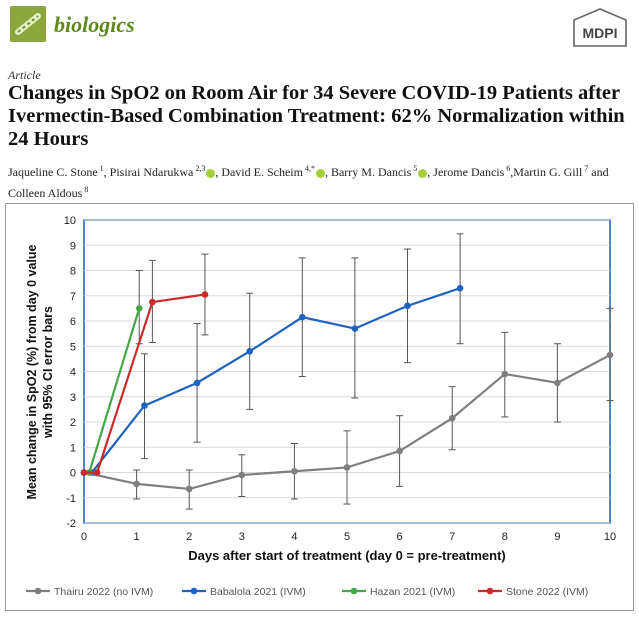 The height and width of the screenshot is (618, 639). What do you see at coordinates (73, 448) in the screenshot?
I see `y-tick-label: 1` at bounding box center [73, 448].